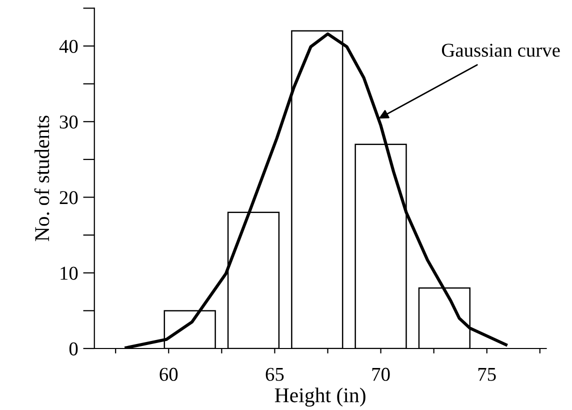 This screenshot has width=572, height=410. What do you see at coordinates (42, 179) in the screenshot?
I see `y-axis-title: No. of students` at bounding box center [42, 179].